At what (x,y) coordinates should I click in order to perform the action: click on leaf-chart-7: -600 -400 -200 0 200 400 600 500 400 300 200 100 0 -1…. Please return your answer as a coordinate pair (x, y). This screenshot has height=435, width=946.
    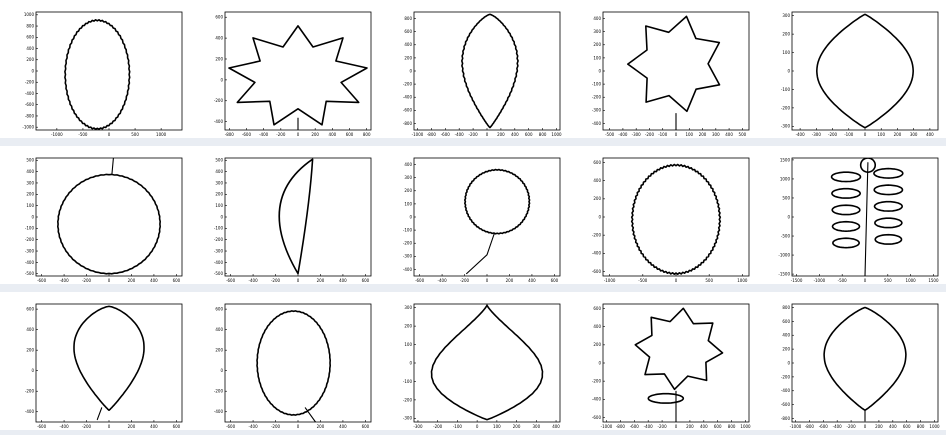
    Looking at the image, I should click on (291, 217).